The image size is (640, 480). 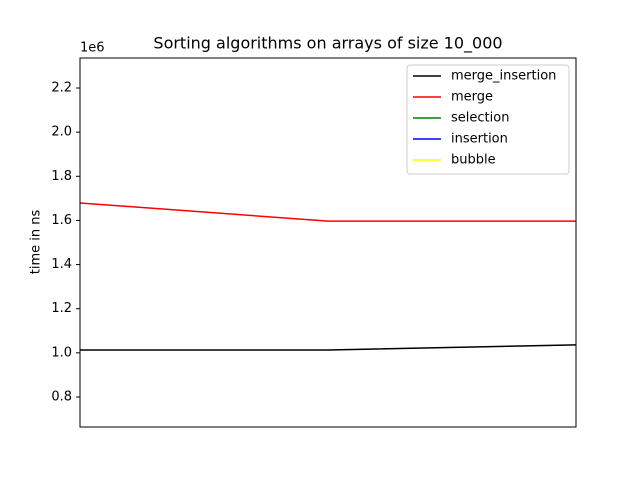 What do you see at coordinates (92, 48) in the screenshot?
I see `y-offset-label: 1e6` at bounding box center [92, 48].